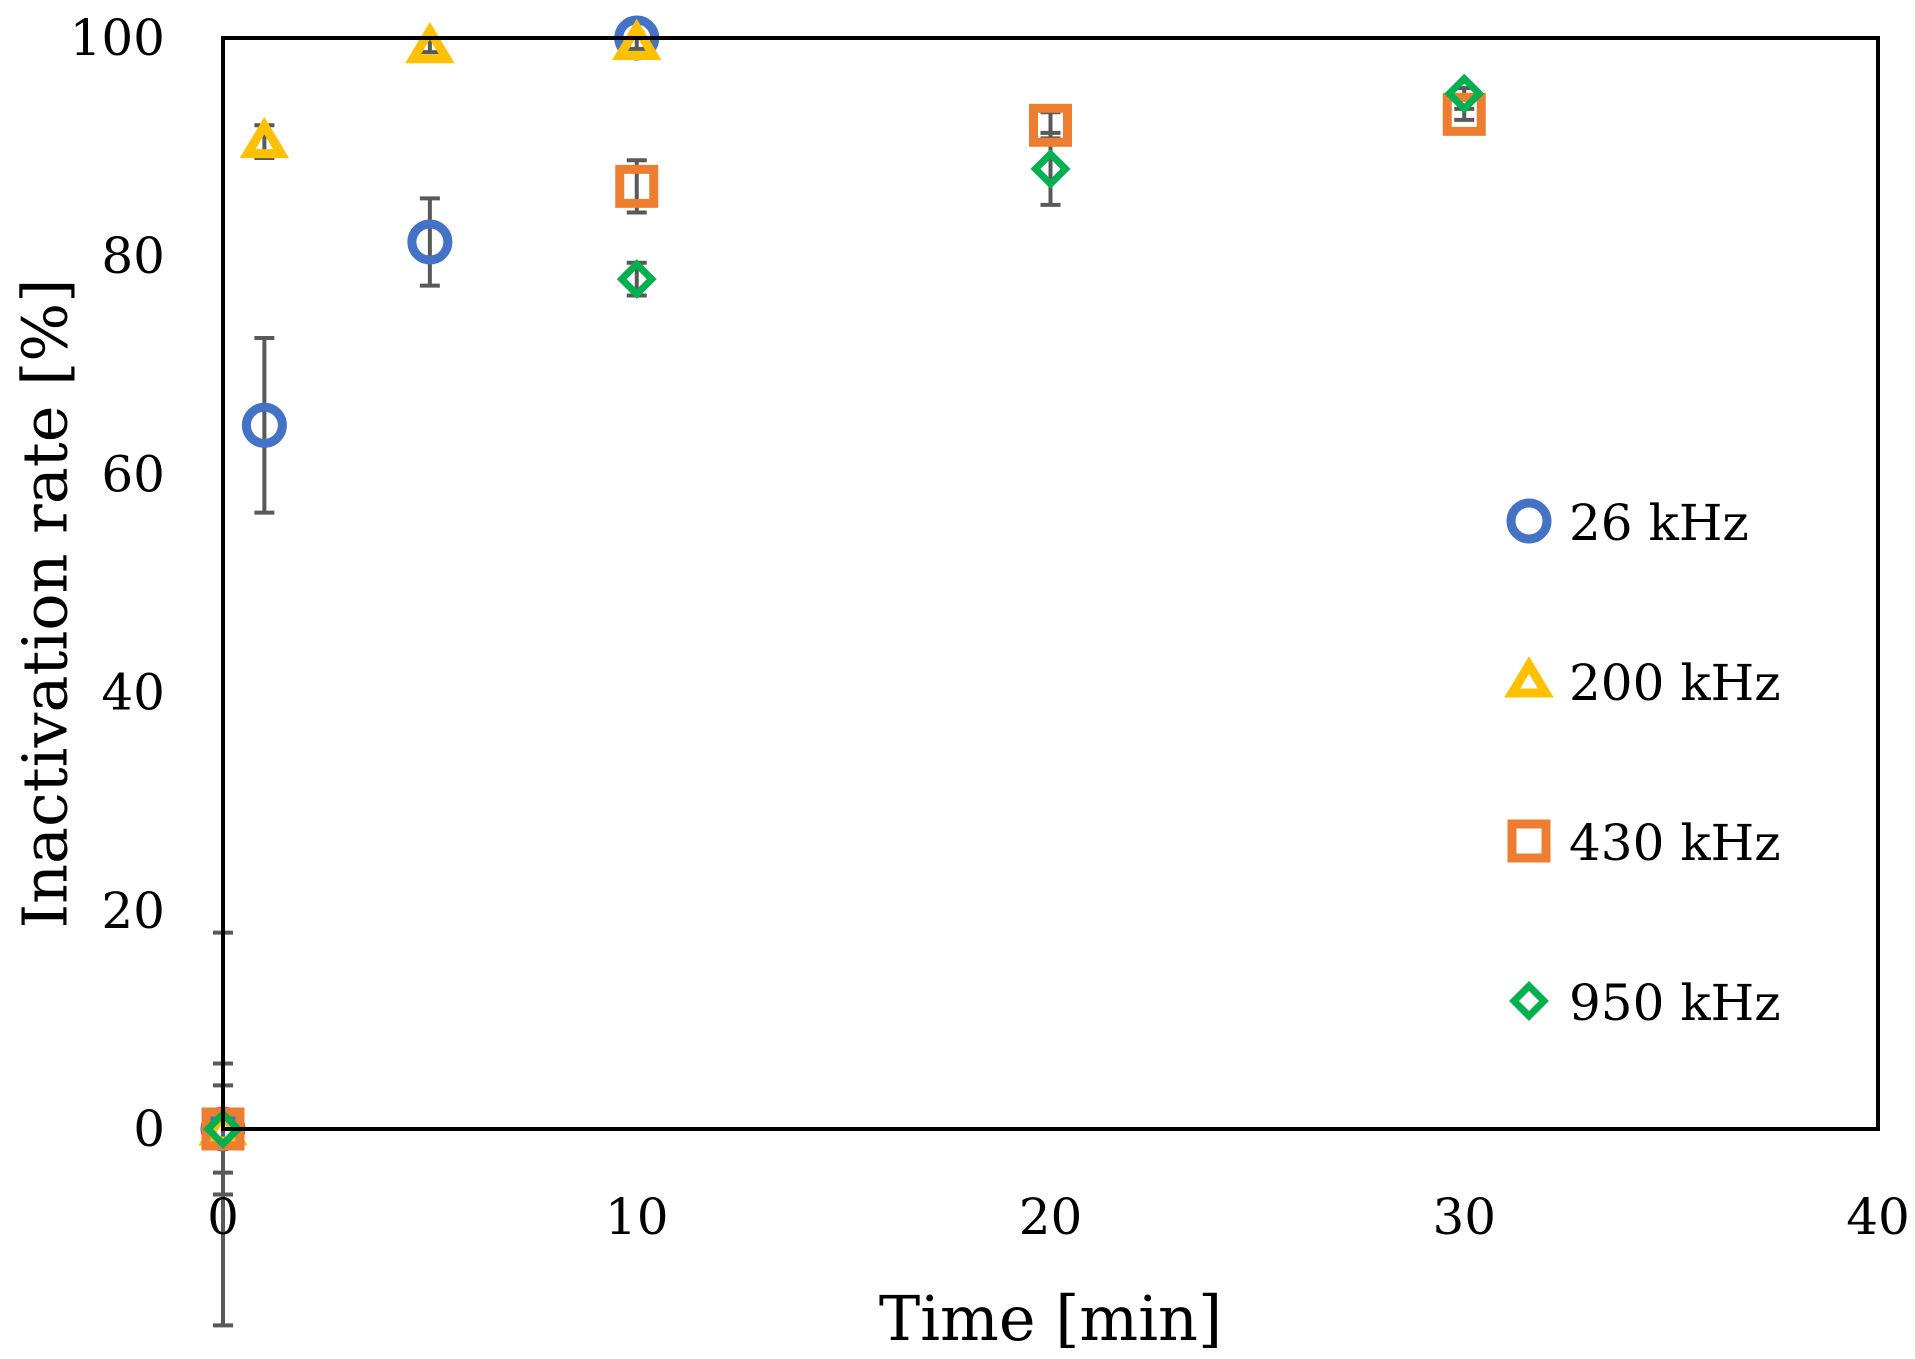 The image size is (1915, 1359). I want to click on y-tick-label: 60, so click(133, 474).